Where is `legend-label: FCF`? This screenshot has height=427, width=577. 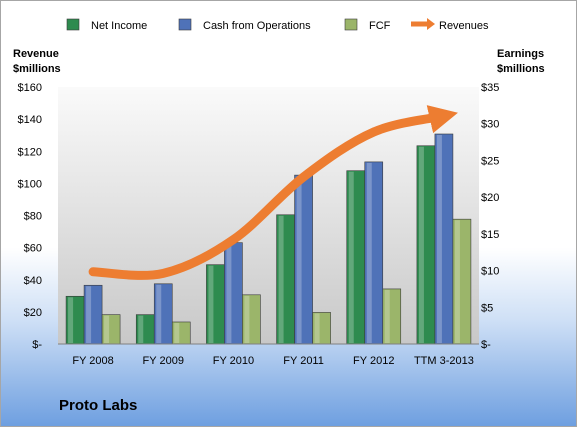
legend-label: FCF is located at coordinates (380, 26).